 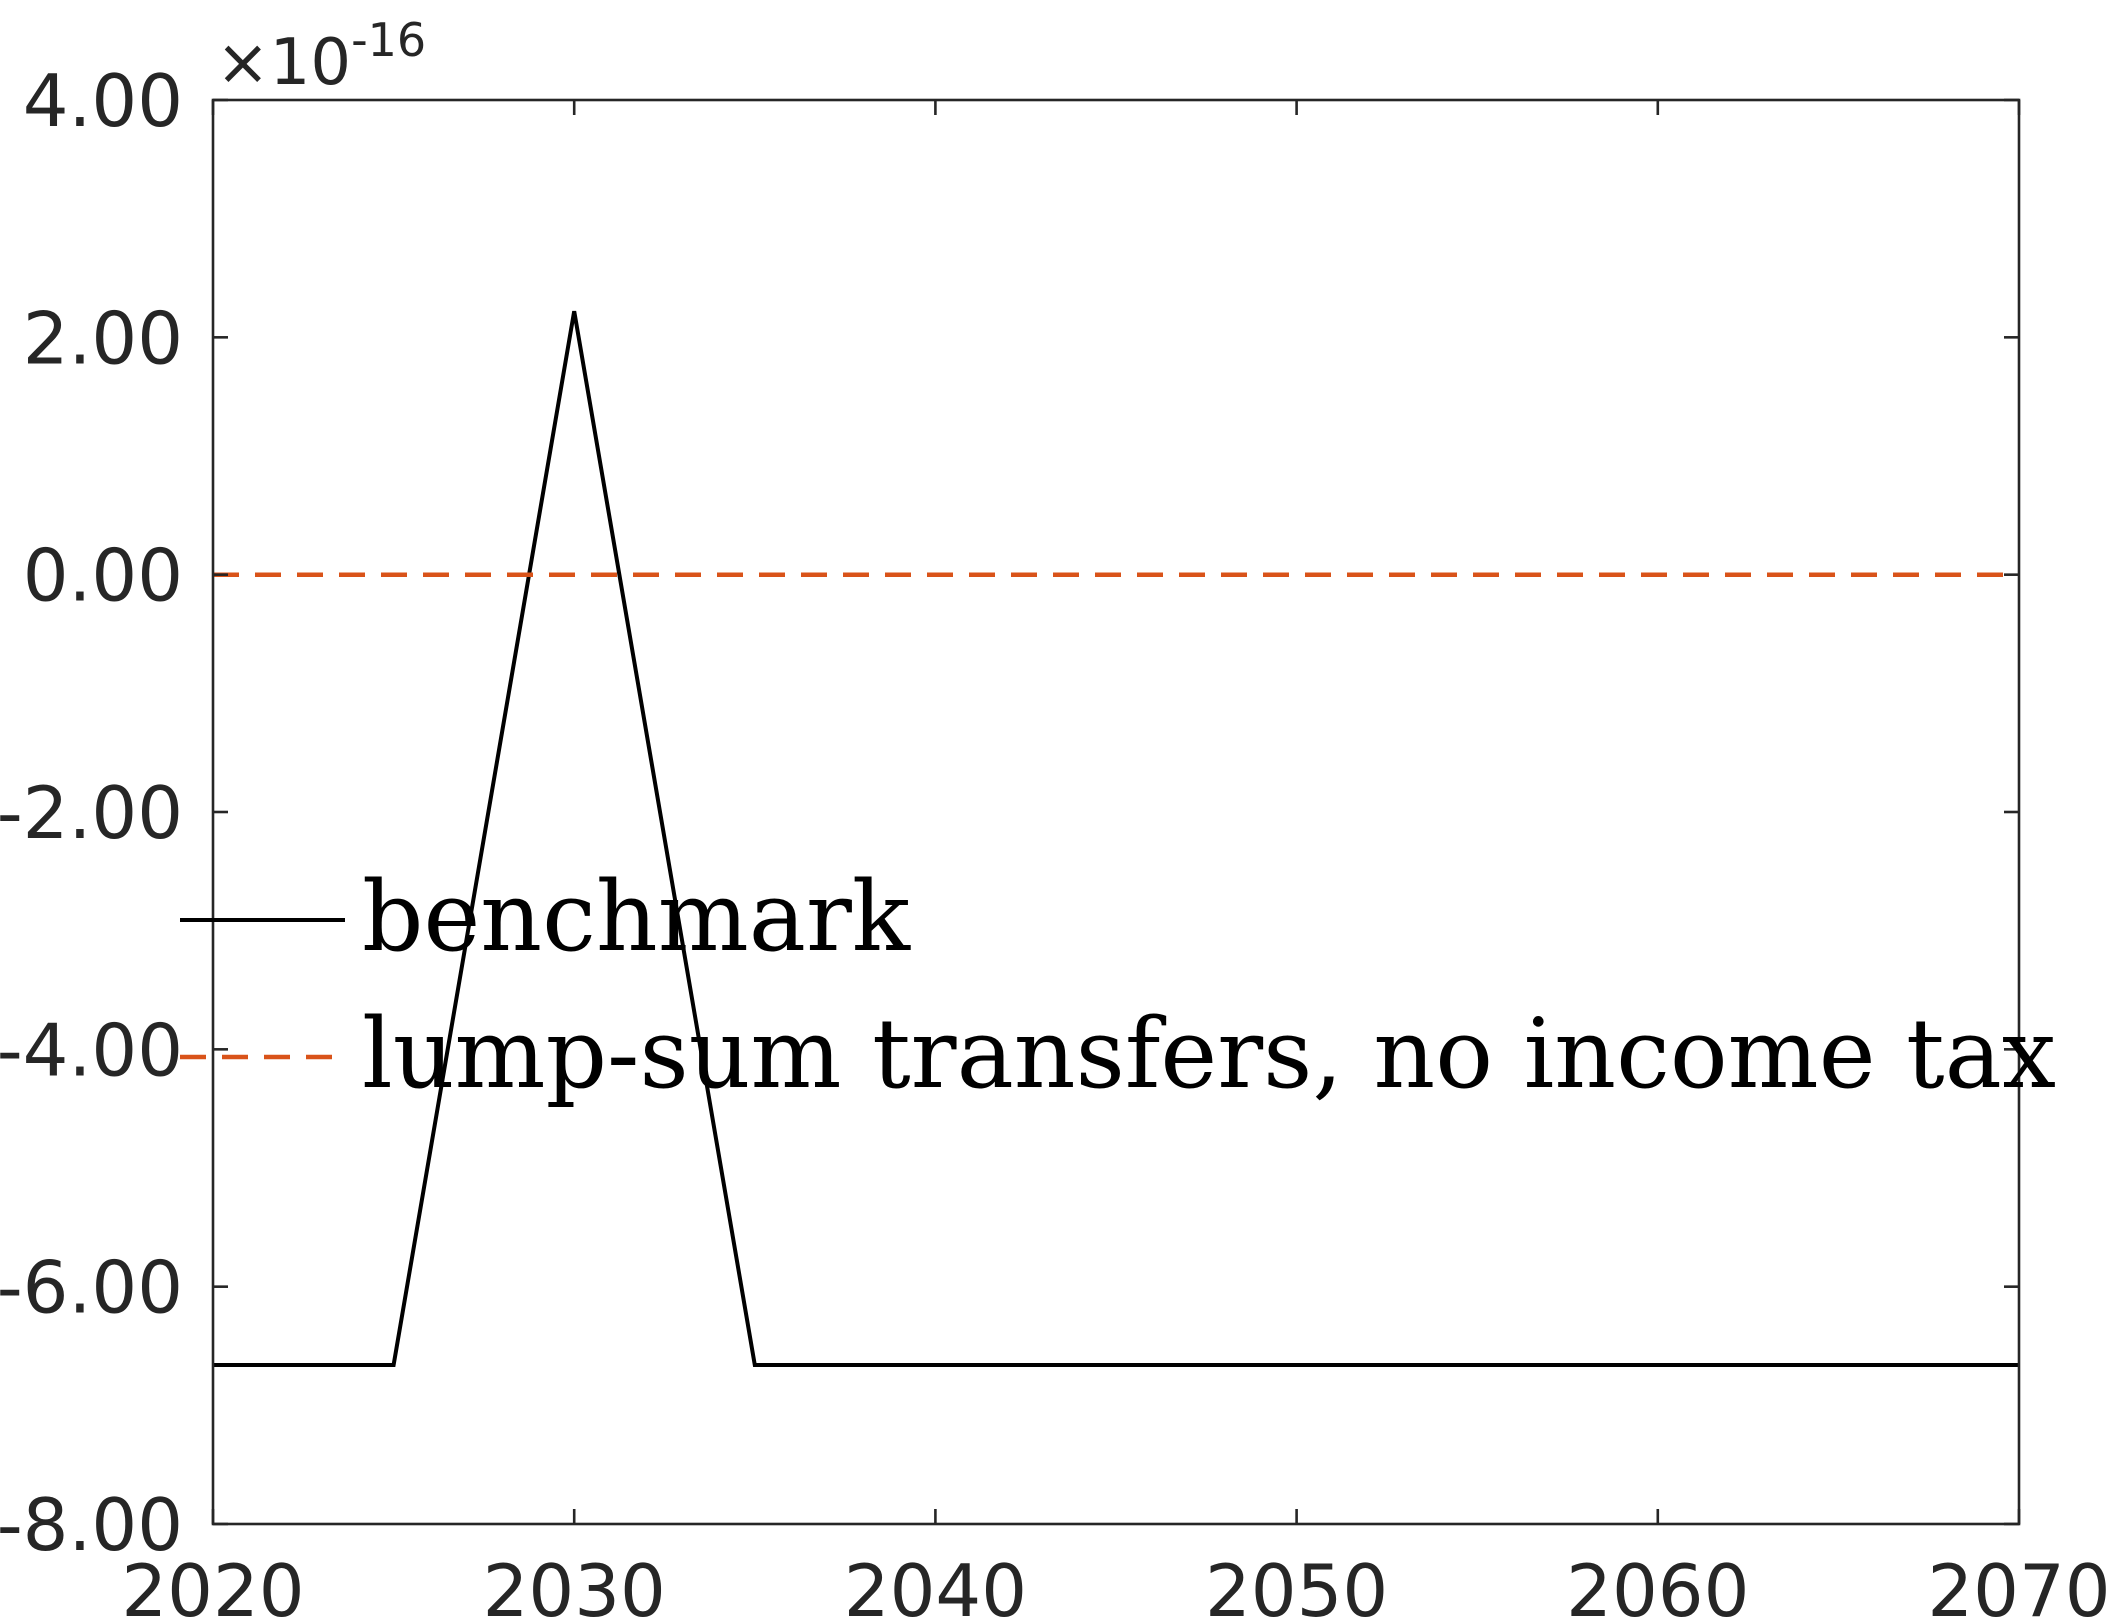 I want to click on x-tick-label: 2050, so click(x=1296, y=1585).